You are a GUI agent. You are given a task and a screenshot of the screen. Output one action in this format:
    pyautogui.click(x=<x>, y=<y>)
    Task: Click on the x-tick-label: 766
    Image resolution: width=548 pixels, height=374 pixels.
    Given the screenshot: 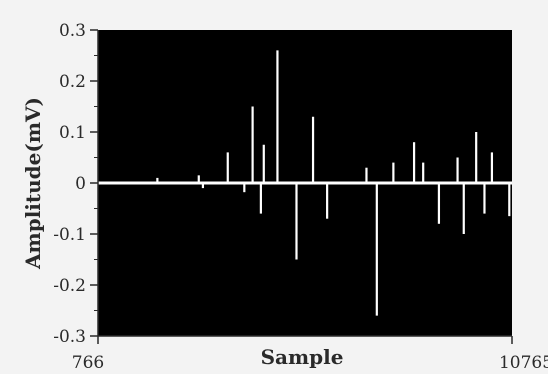 What is the action you would take?
    pyautogui.click(x=88, y=363)
    